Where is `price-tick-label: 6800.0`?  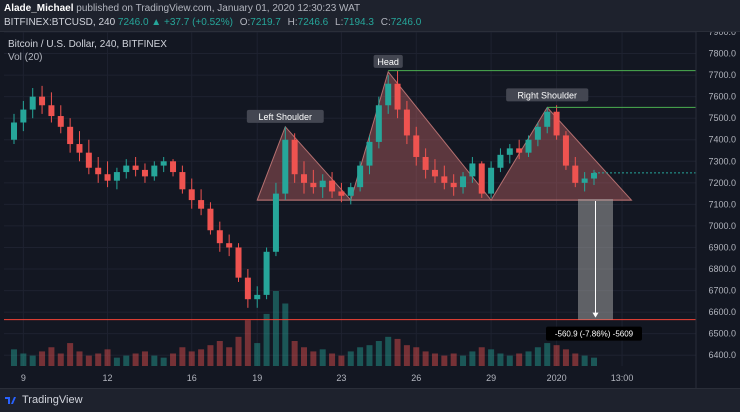 price-tick-label: 6800.0 is located at coordinates (722, 269).